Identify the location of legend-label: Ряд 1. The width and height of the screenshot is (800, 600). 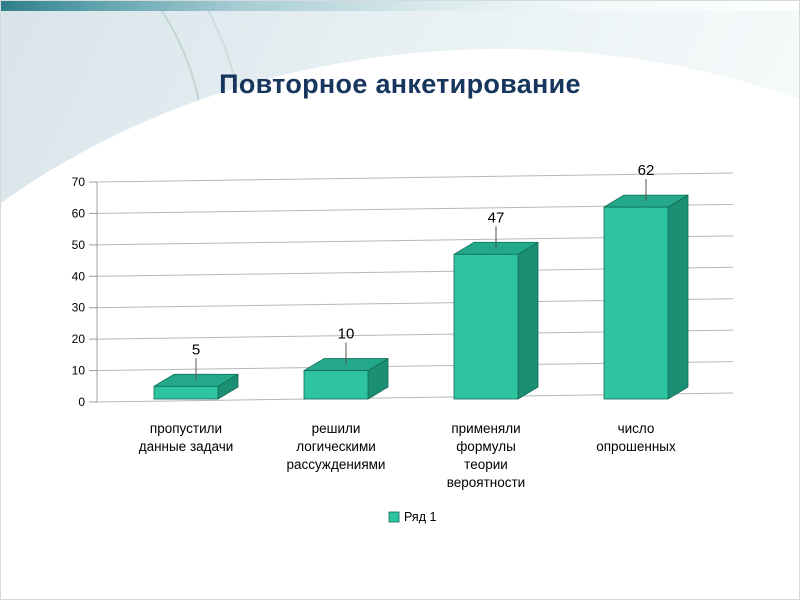
(420, 517).